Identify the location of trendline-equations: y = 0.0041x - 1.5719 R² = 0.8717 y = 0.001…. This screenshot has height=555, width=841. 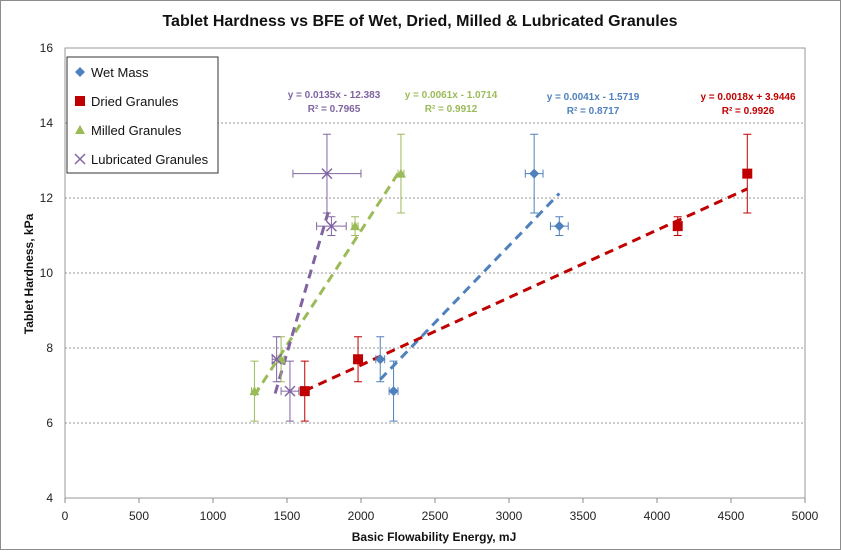
(542, 103).